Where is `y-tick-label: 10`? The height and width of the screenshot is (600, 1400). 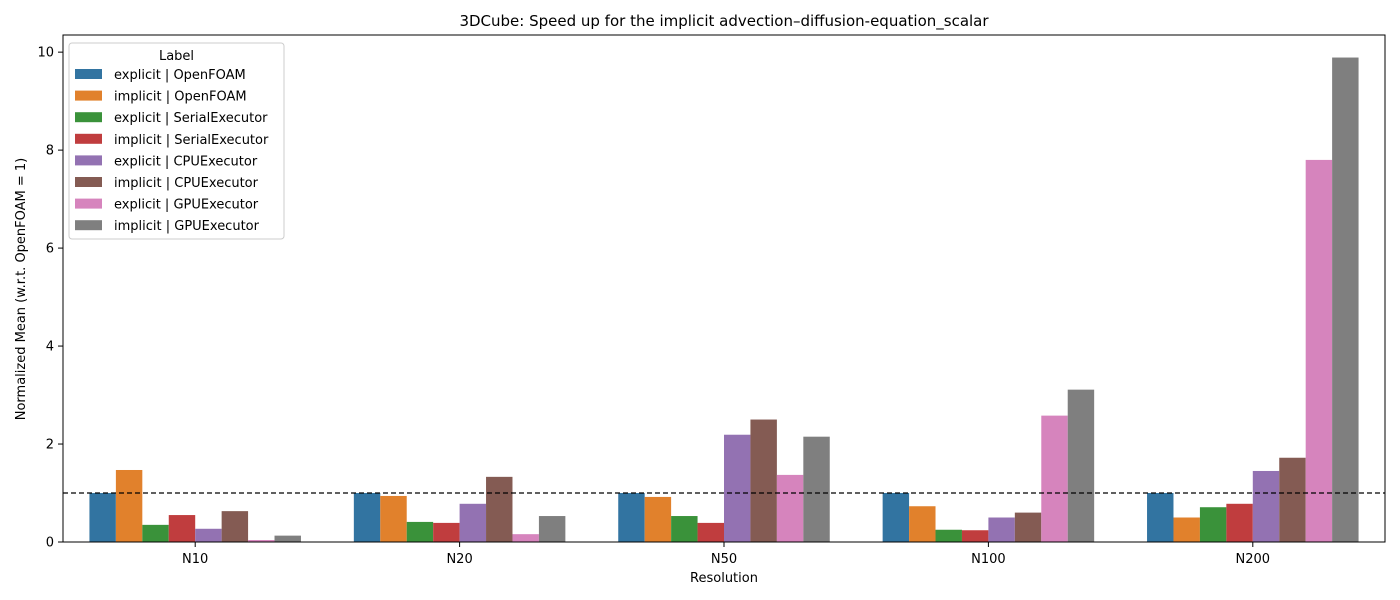
y-tick-label: 10 is located at coordinates (45, 53).